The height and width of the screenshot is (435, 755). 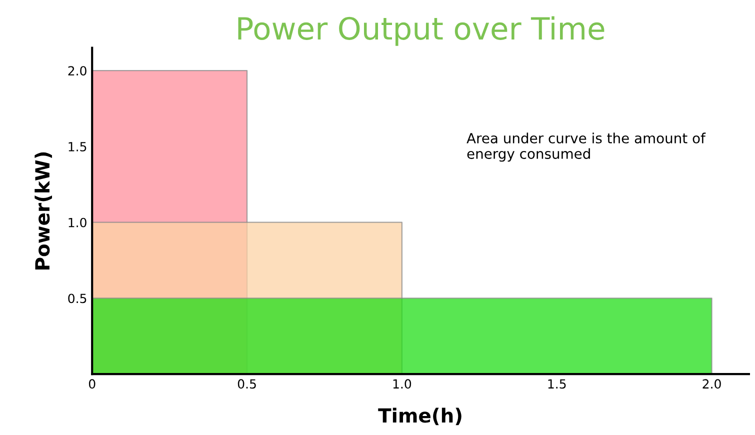 I want to click on y-tick-label: 0.5, so click(x=77, y=299).